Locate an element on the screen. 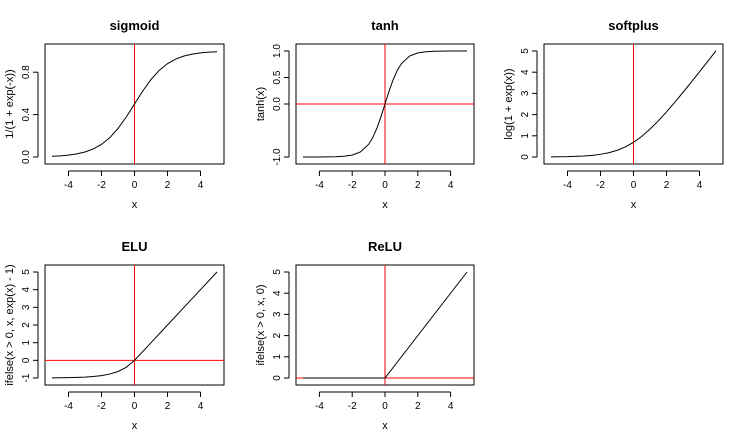  panel-relu: -4 -2 0 2 4 0 1 2 3 4 5 ReLU x ifelse(x > 0, x, 0) is located at coordinates (365, 335).